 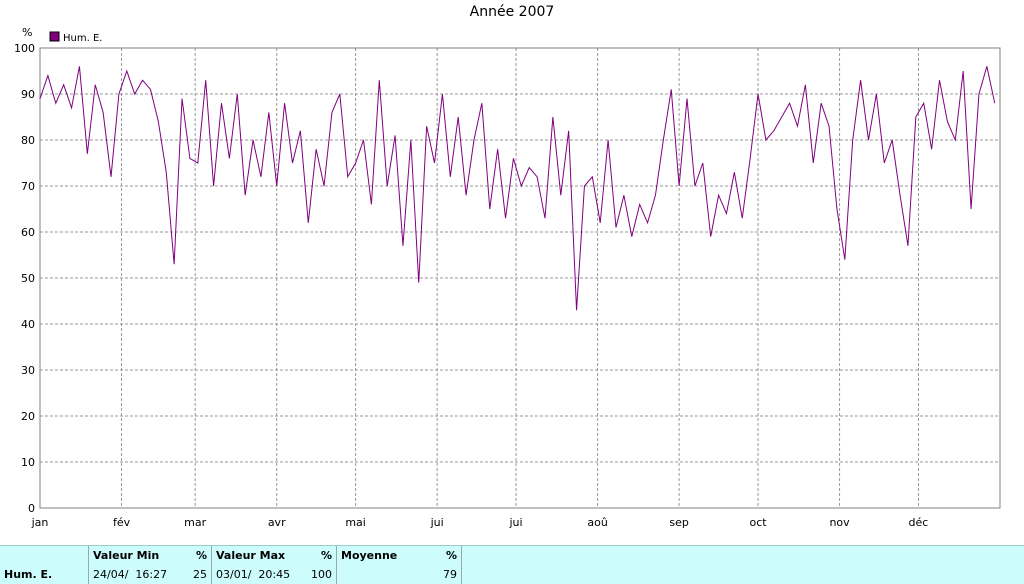 I want to click on y-tick-label: 60, so click(x=28, y=232).